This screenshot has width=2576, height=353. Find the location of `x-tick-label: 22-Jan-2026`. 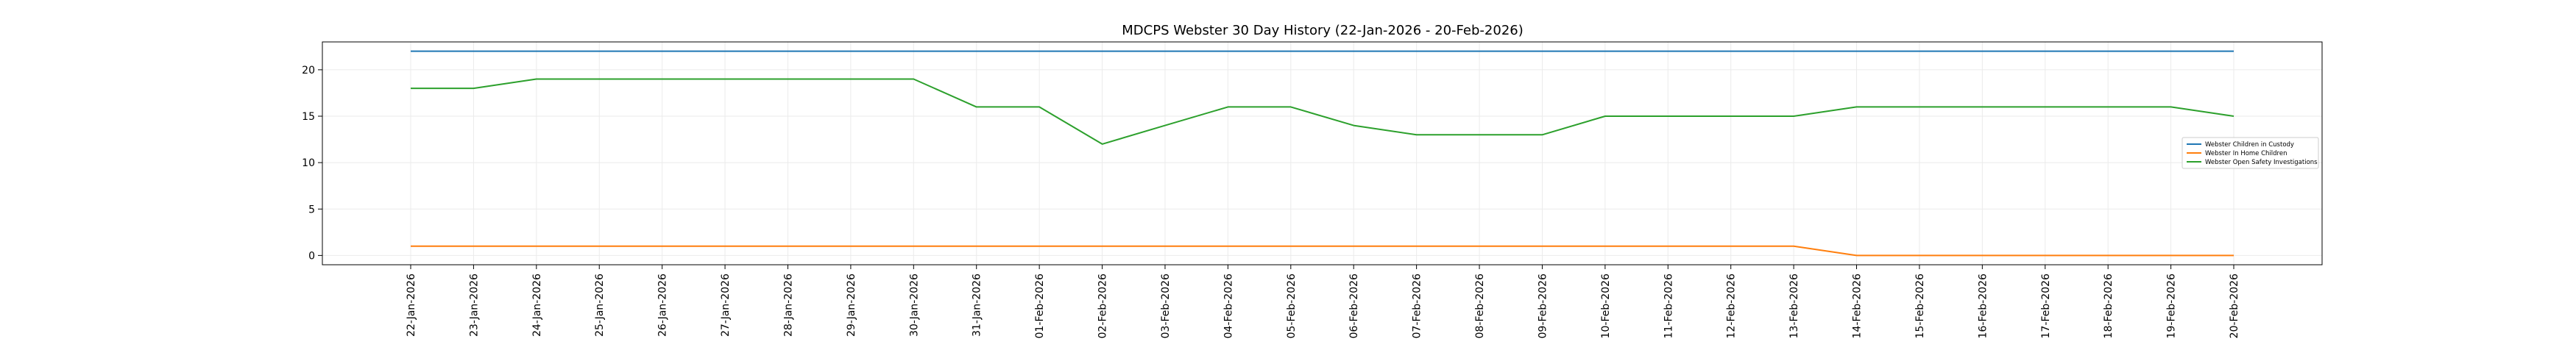

x-tick-label: 22-Jan-2026 is located at coordinates (411, 306).